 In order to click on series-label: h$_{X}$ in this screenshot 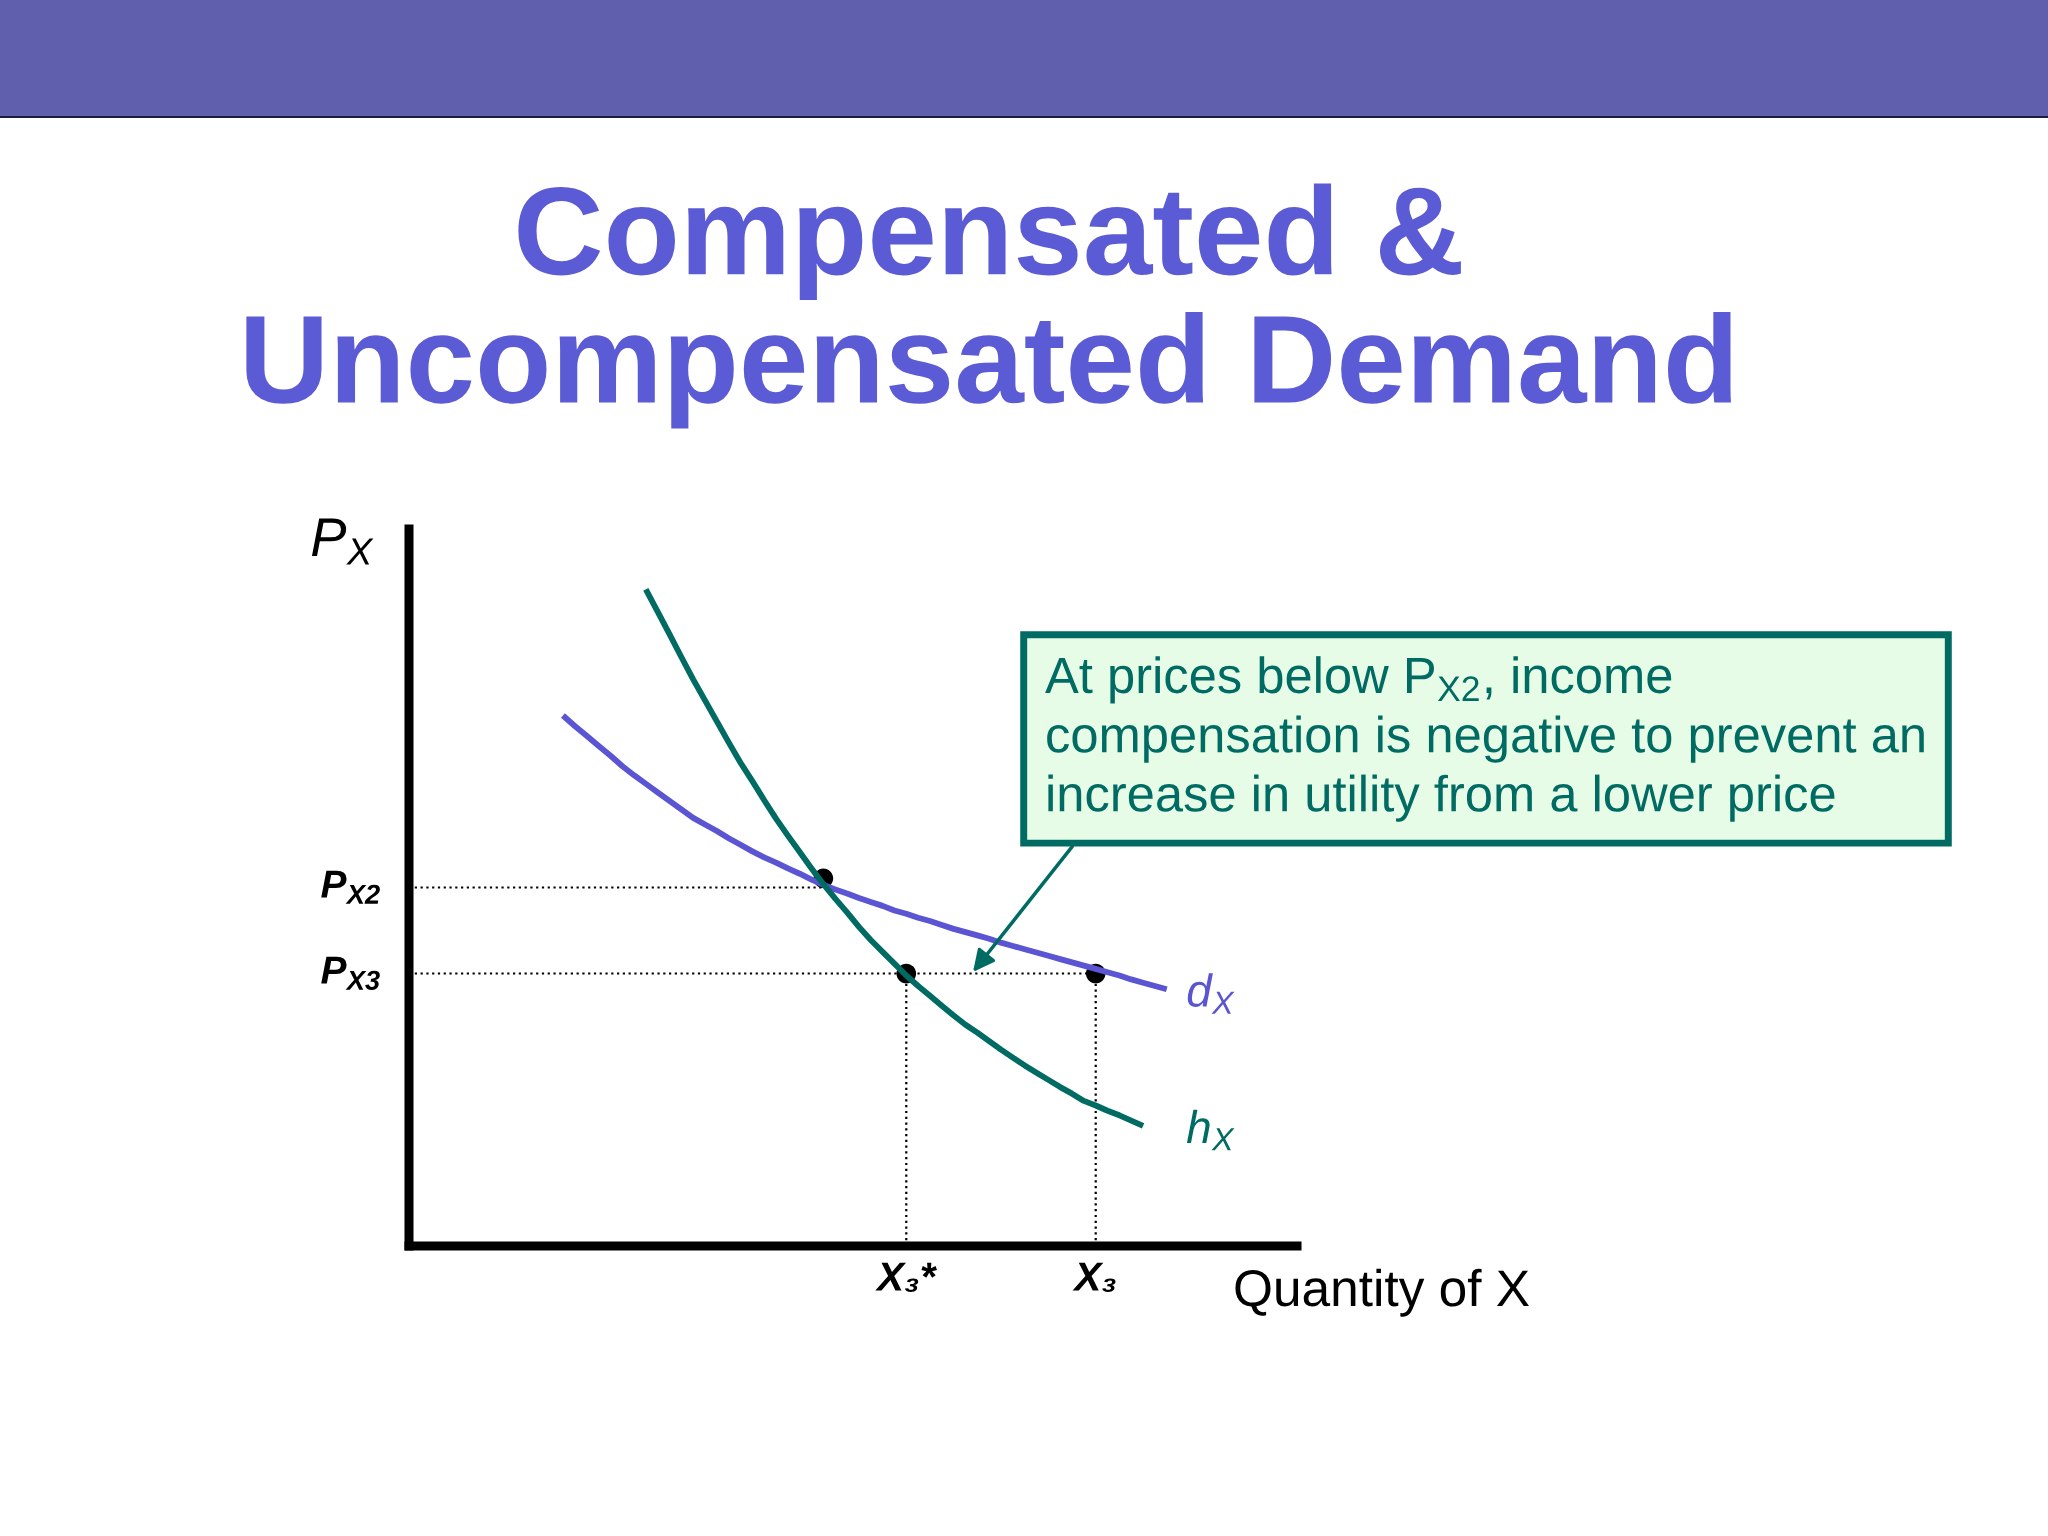, I will do `click(1210, 1130)`.